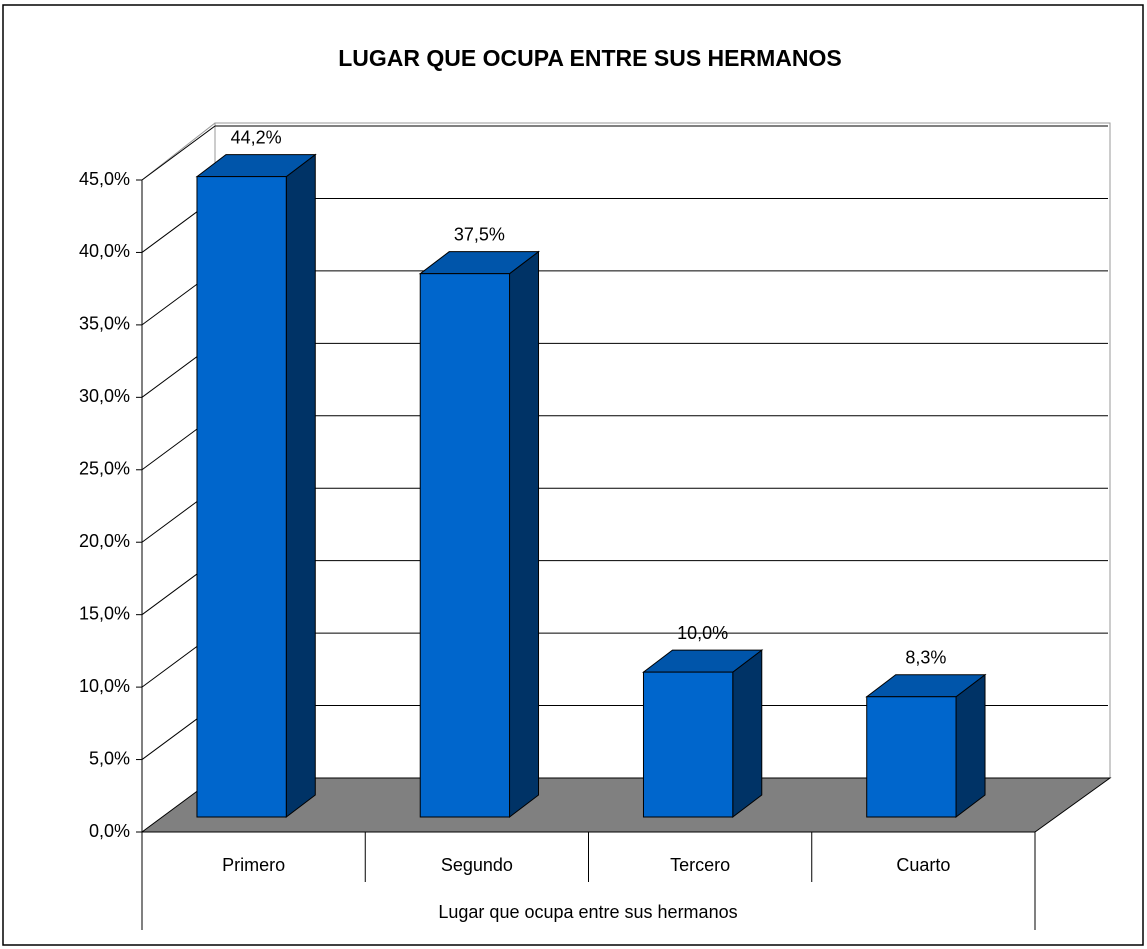 Image resolution: width=1147 pixels, height=949 pixels. I want to click on y-tick-label: 5,0%, so click(109, 758).